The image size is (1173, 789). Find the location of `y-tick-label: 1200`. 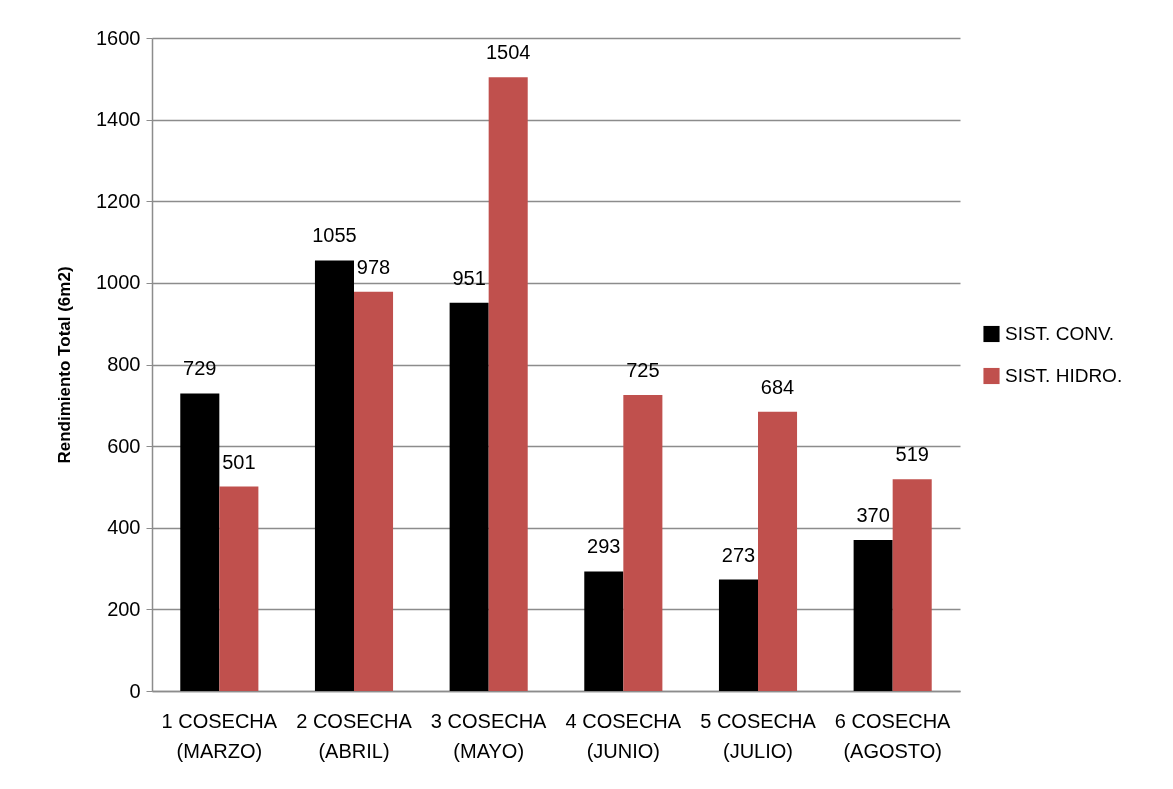

y-tick-label: 1200 is located at coordinates (118, 200).